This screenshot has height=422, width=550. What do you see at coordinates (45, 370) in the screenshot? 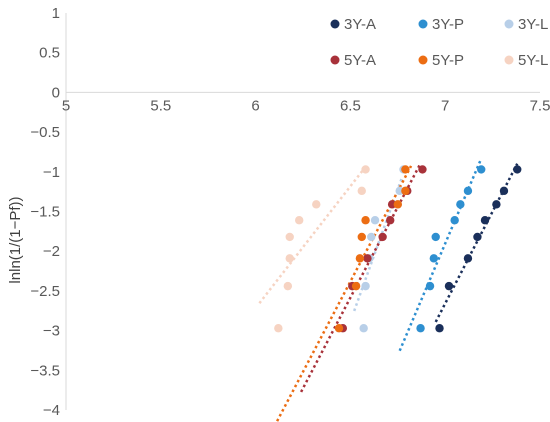
I see `y-tick-label: −3.5` at bounding box center [45, 370].